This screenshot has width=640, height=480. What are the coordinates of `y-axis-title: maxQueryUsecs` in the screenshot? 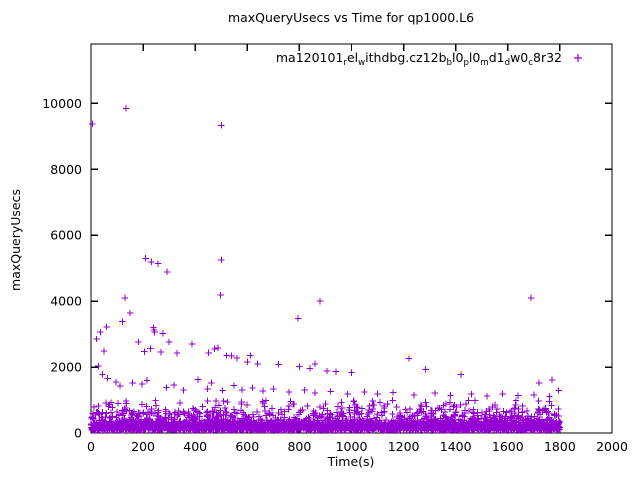 It's located at (15, 240).